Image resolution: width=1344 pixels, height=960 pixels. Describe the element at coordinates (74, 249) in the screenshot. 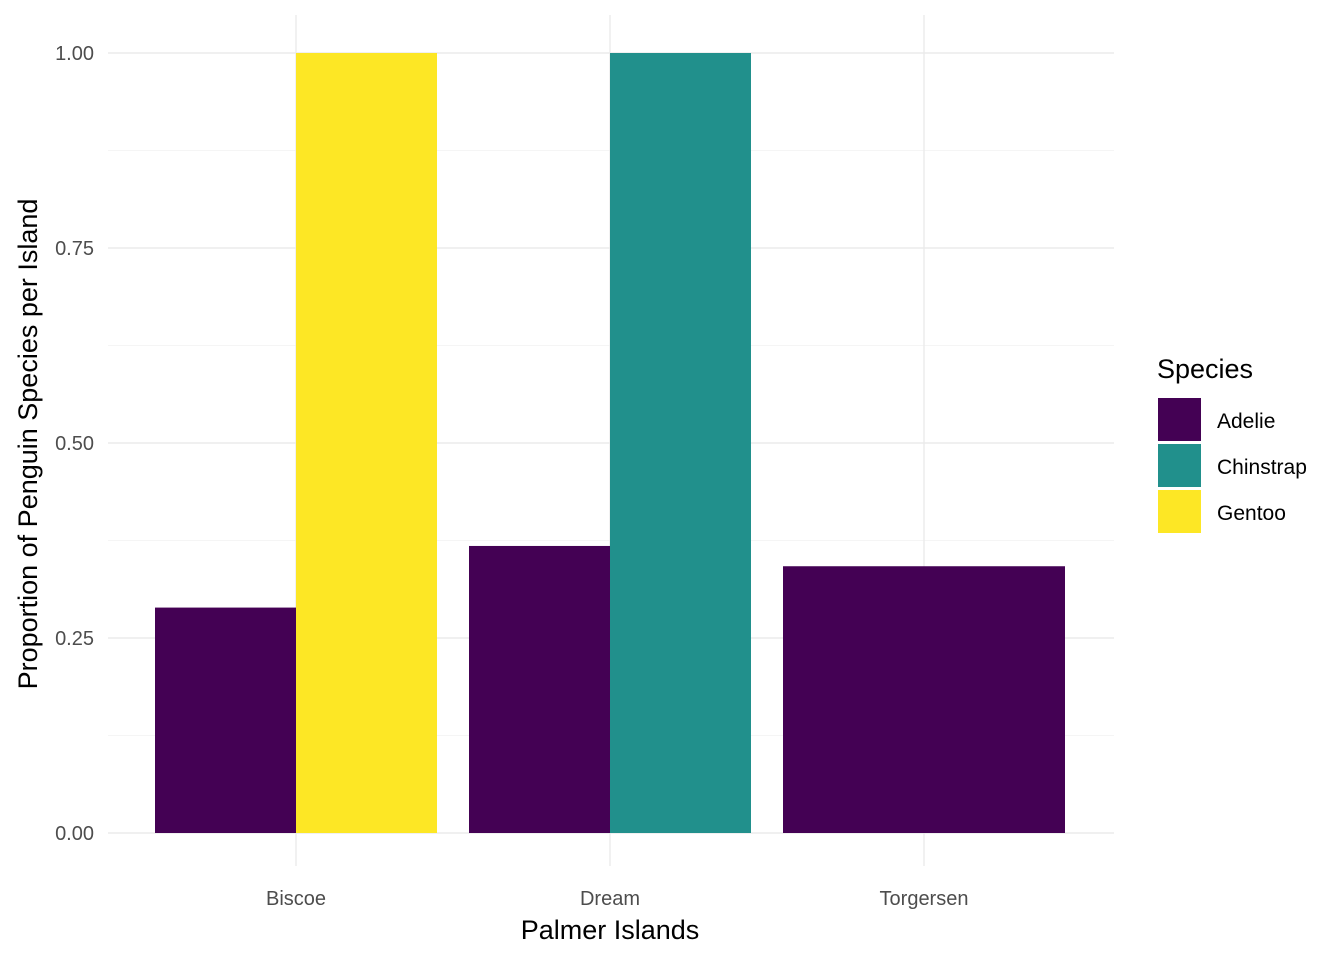

I see `y-tick-label: 0.75` at that location.